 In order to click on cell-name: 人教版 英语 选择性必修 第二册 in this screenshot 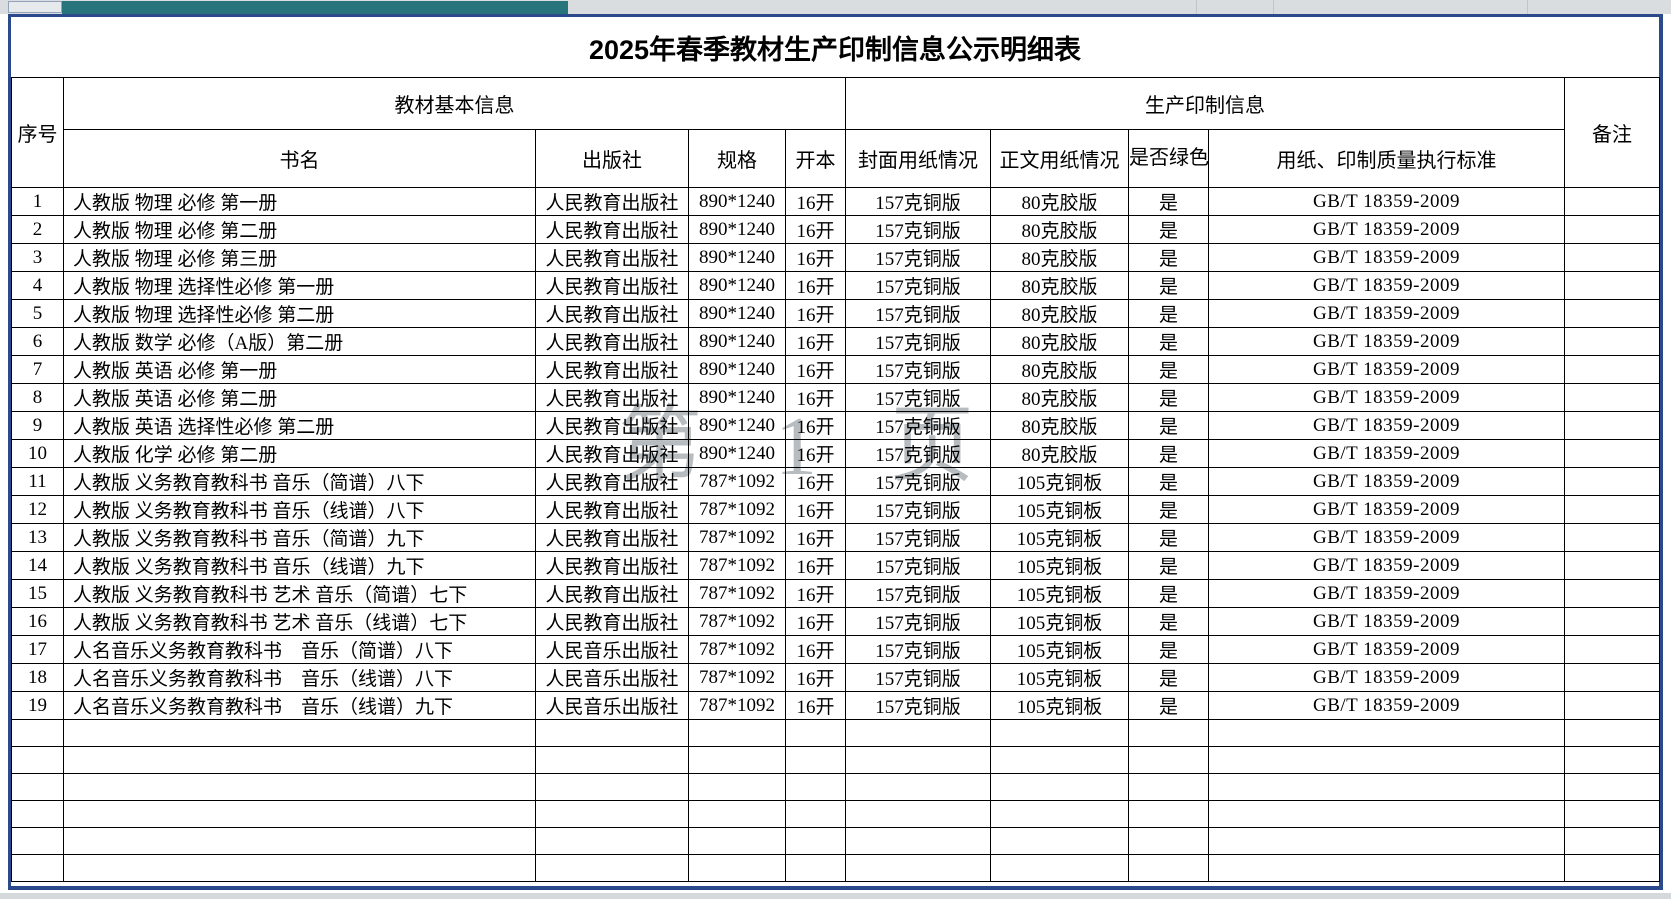, I will do `click(299, 425)`.